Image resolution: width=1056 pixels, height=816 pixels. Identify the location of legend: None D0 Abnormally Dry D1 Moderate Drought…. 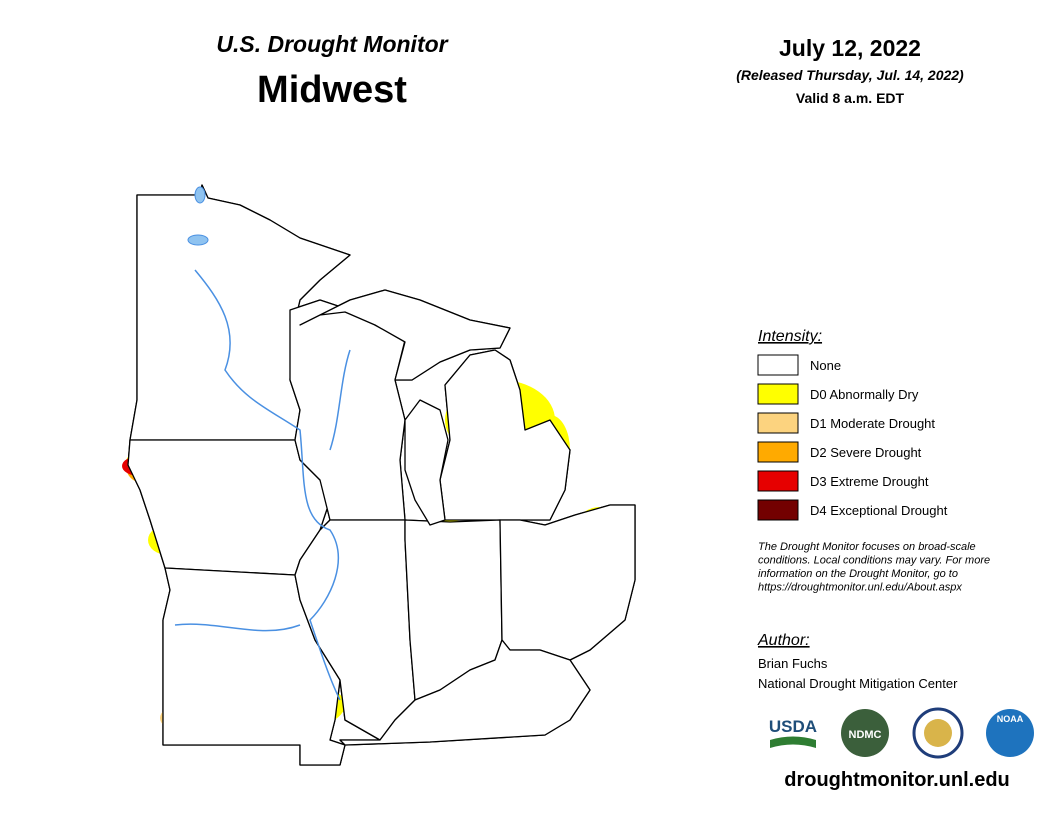
(852, 437).